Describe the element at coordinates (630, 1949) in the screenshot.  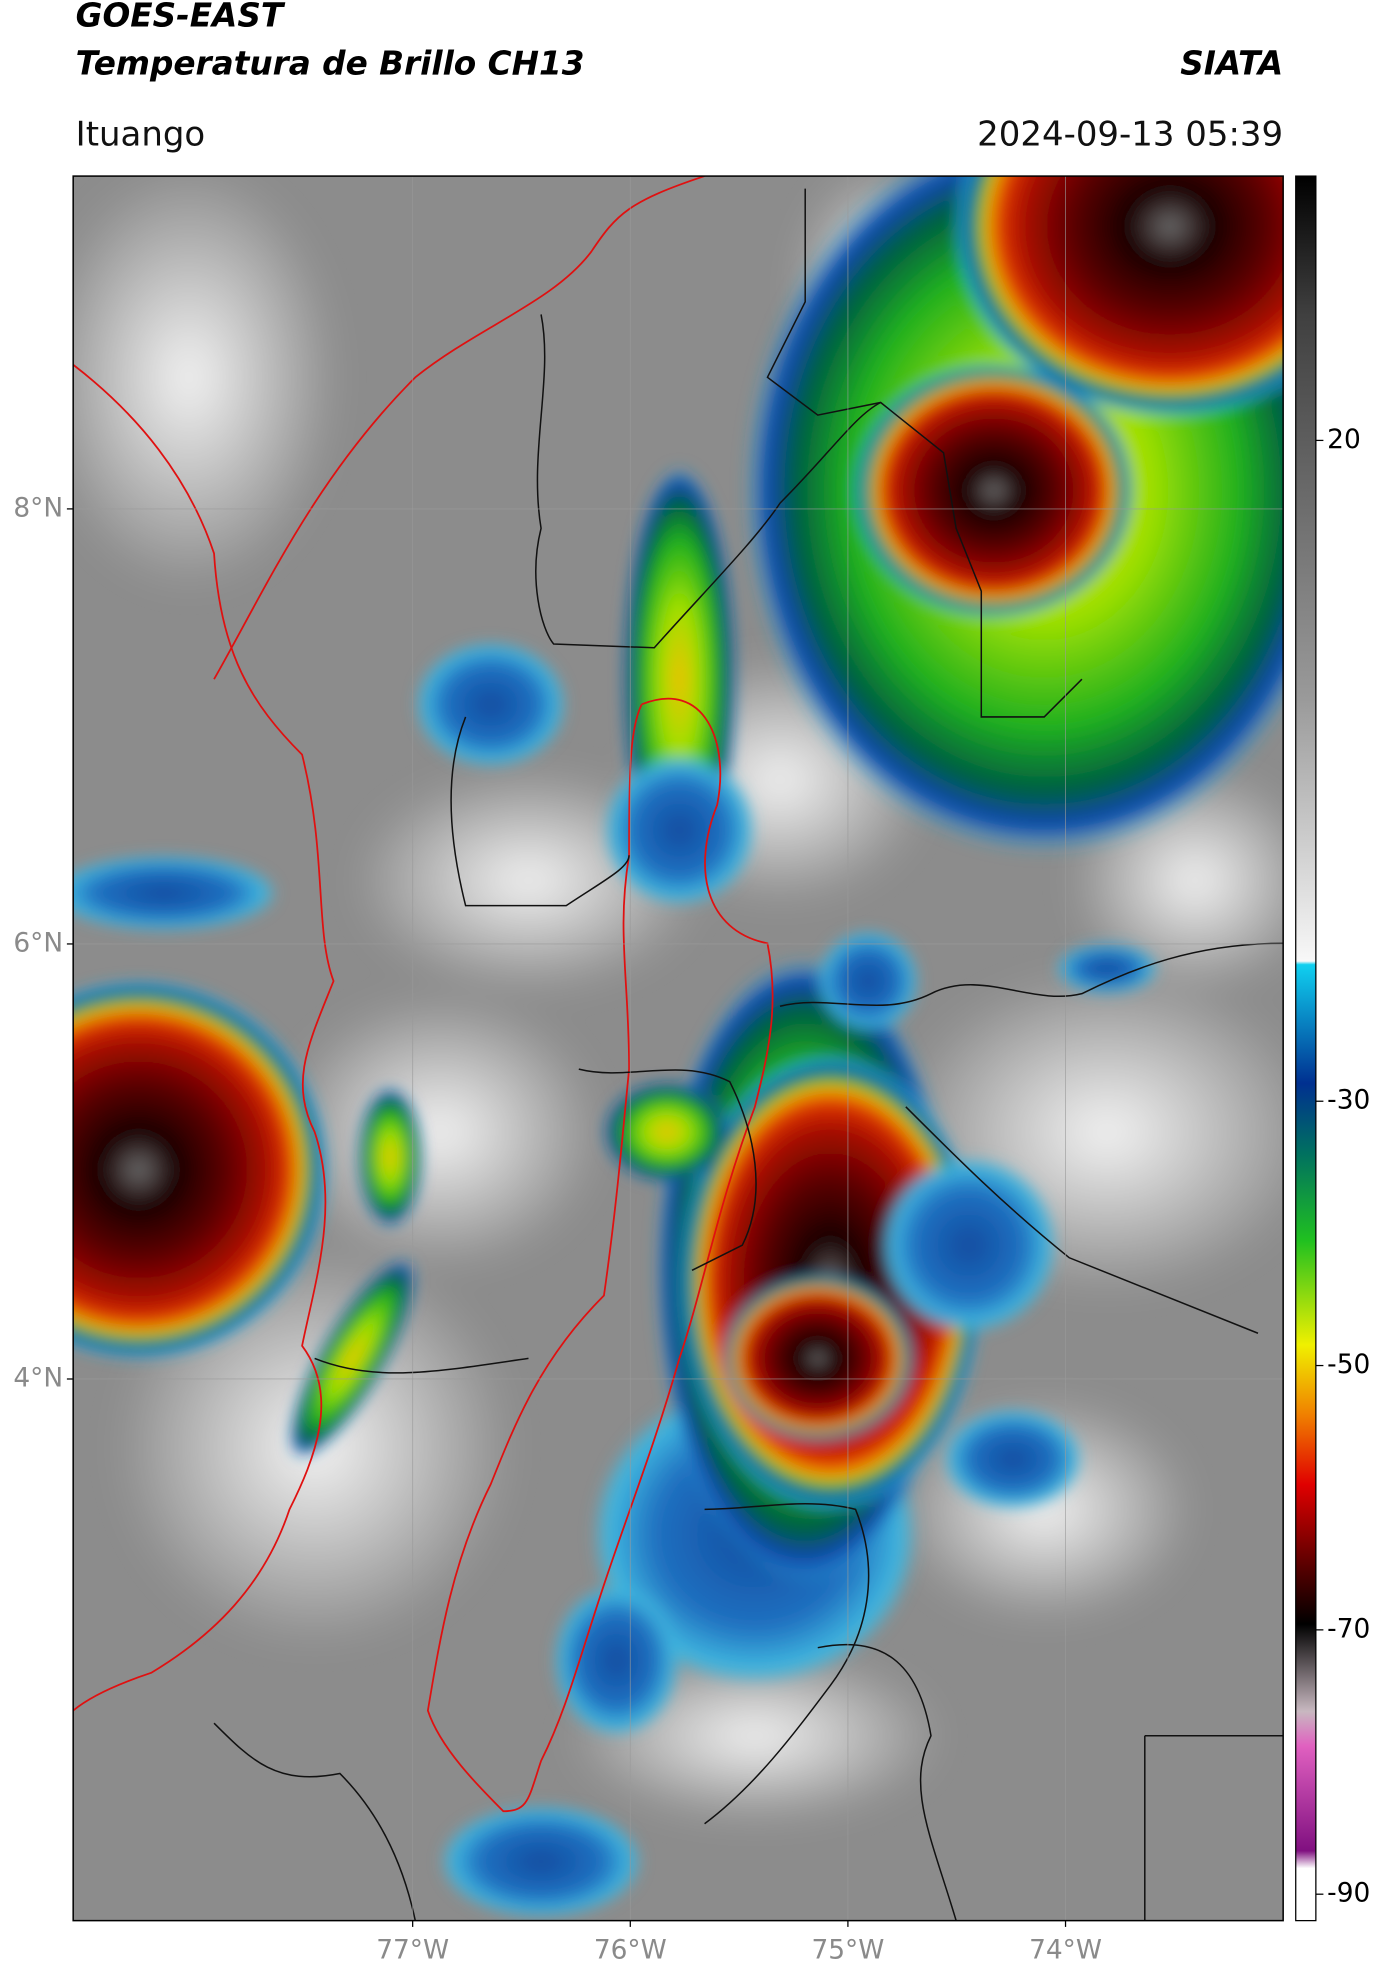
I see `x-tick-label: 76°W` at that location.